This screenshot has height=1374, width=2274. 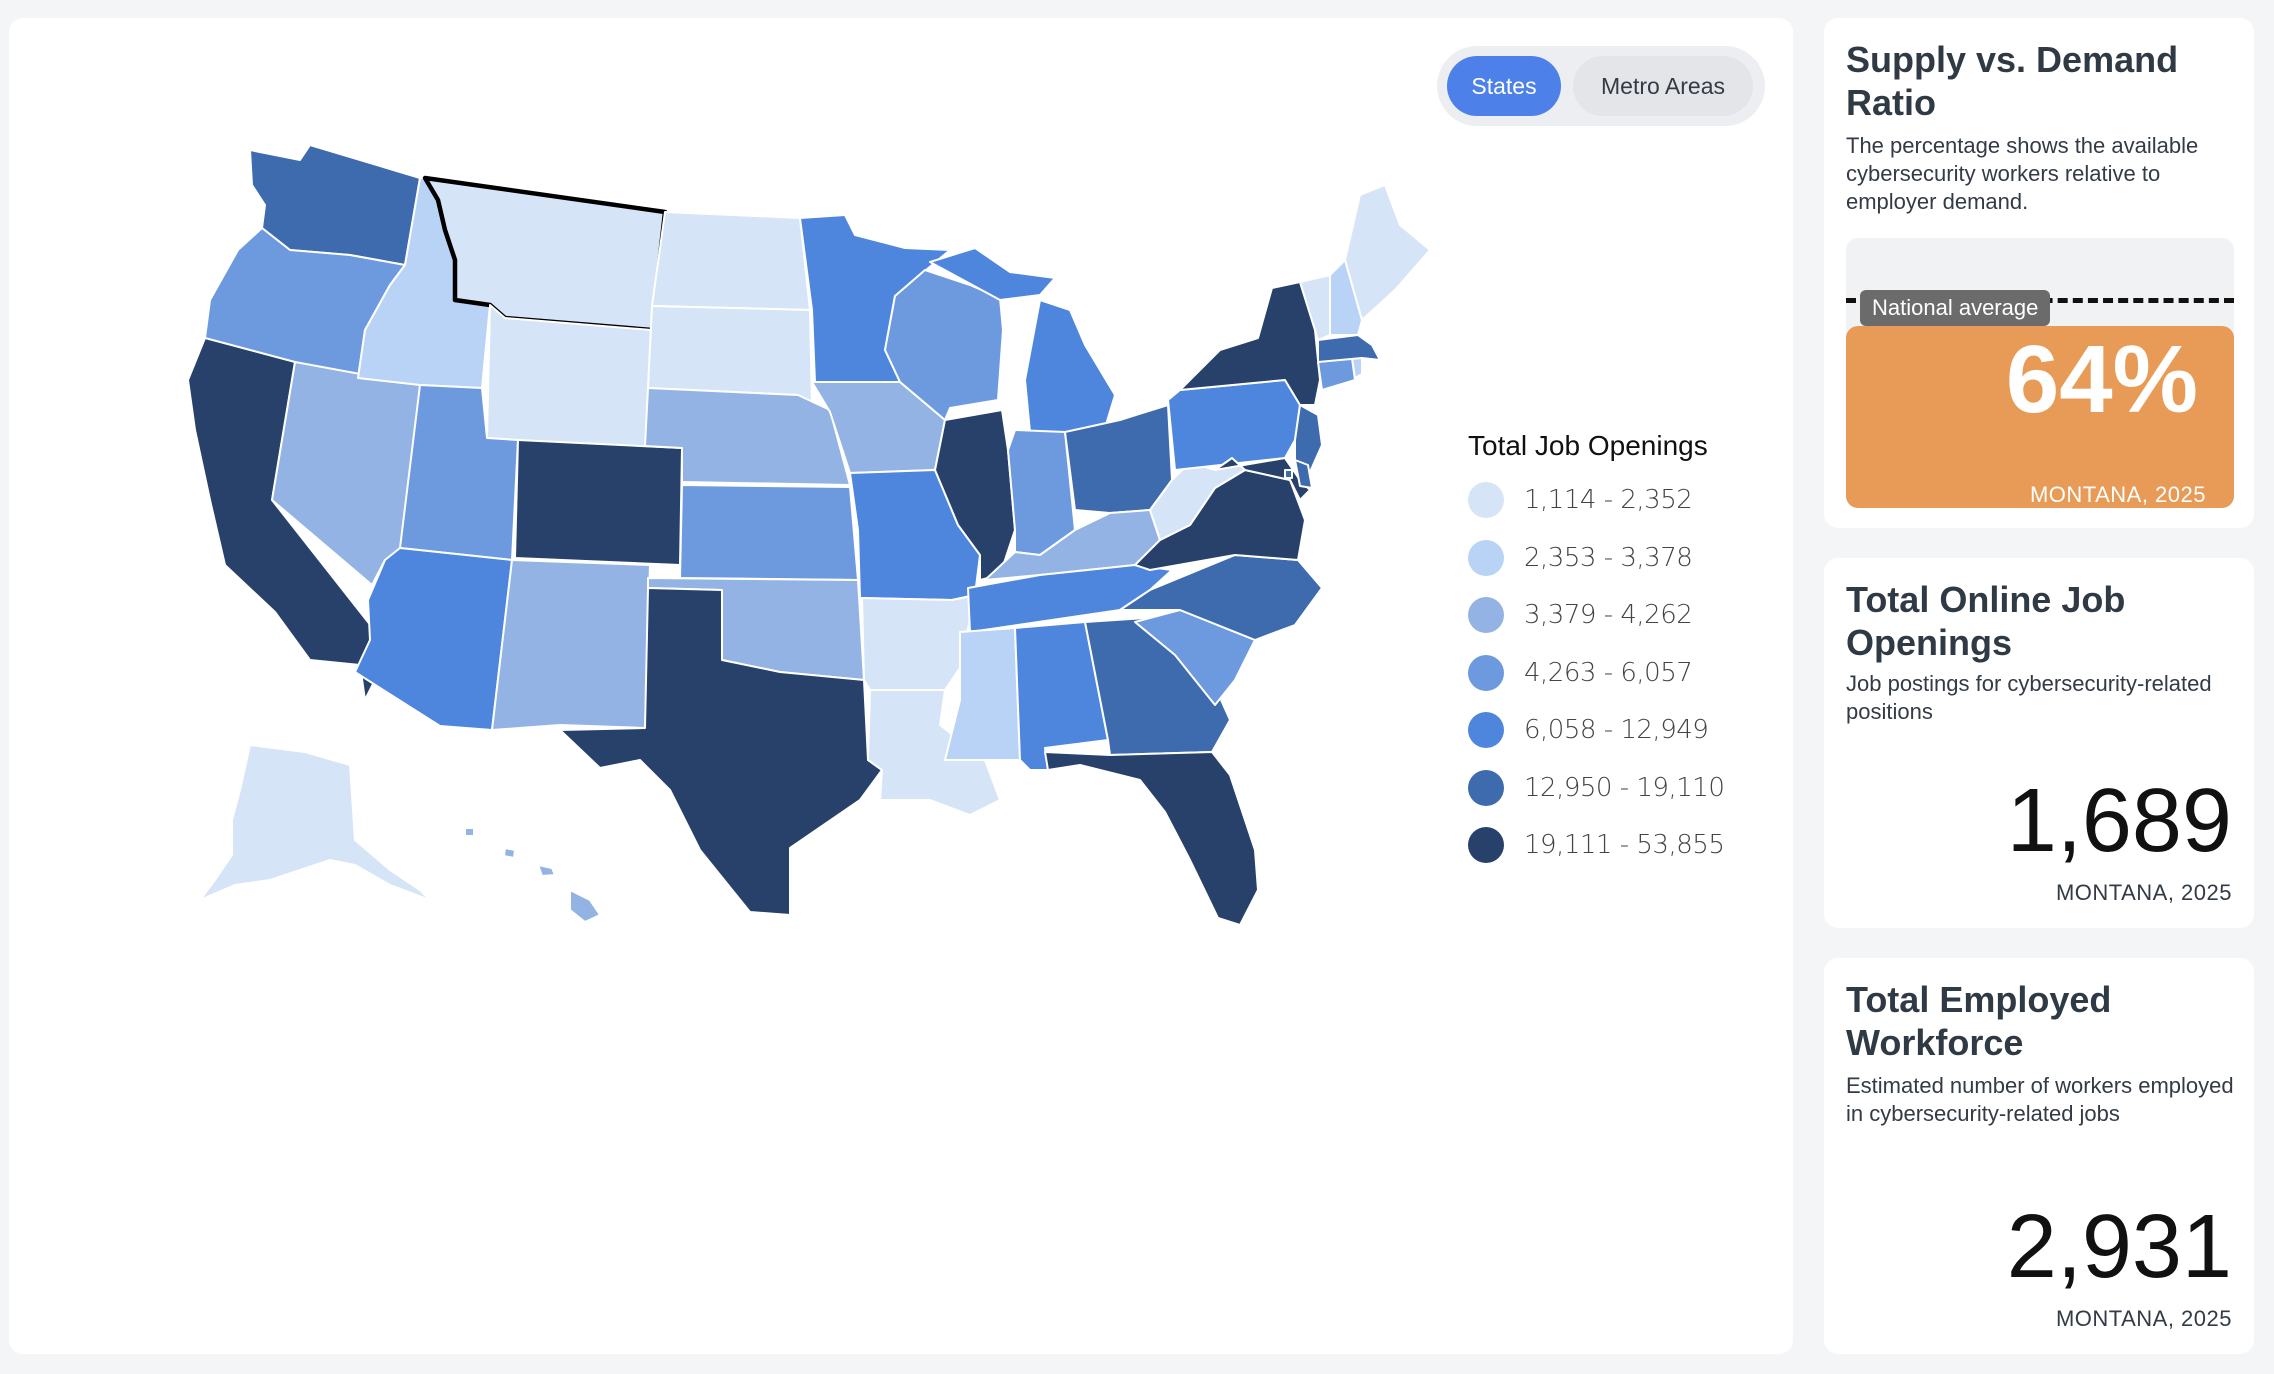 What do you see at coordinates (992, 274) in the screenshot?
I see `state-michigan-upper` at bounding box center [992, 274].